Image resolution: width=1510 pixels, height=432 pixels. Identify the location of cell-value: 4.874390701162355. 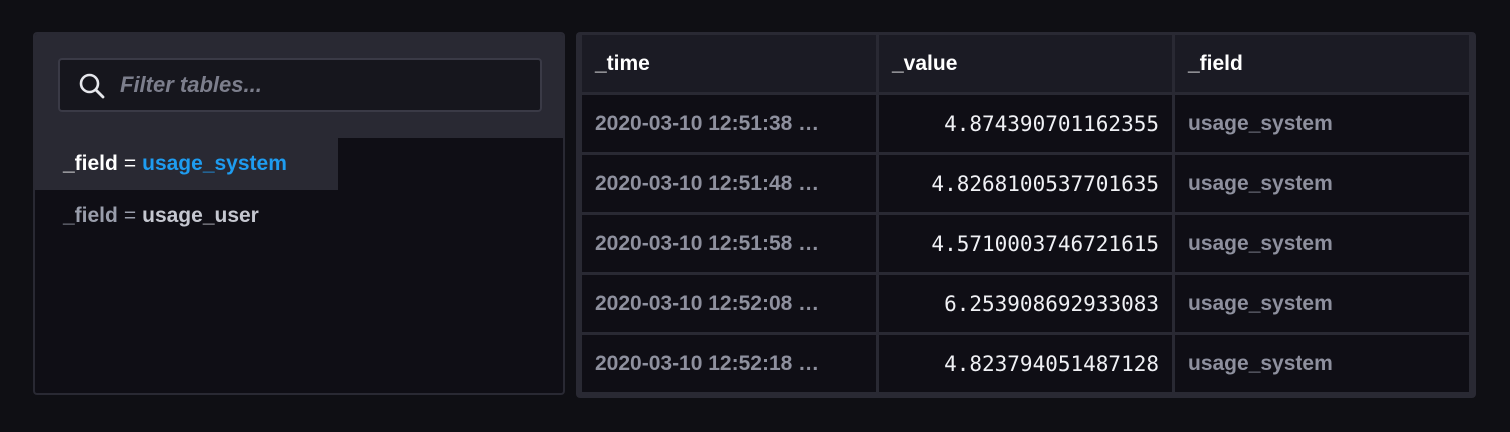
(1025, 123).